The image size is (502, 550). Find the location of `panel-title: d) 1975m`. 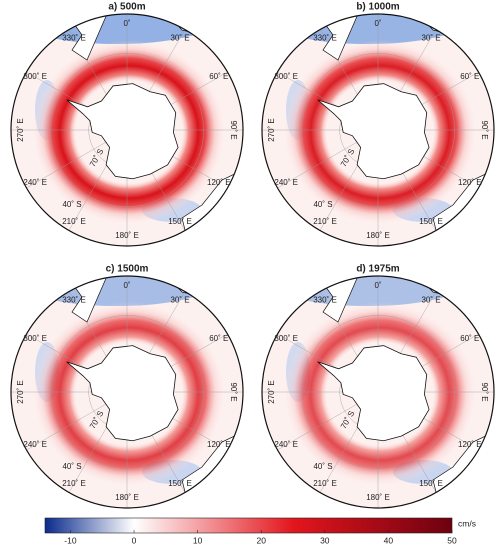

panel-title: d) 1975m is located at coordinates (377, 269).